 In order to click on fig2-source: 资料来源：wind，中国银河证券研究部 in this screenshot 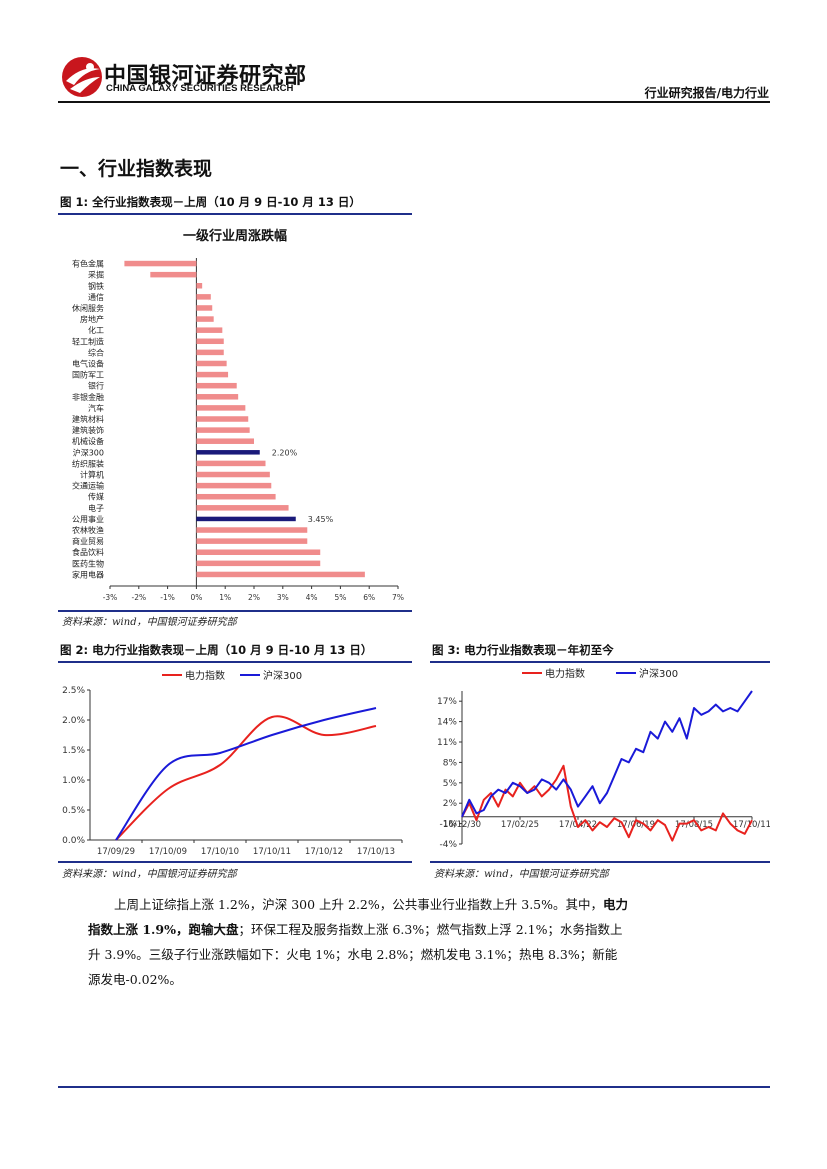, I will do `click(149, 874)`.